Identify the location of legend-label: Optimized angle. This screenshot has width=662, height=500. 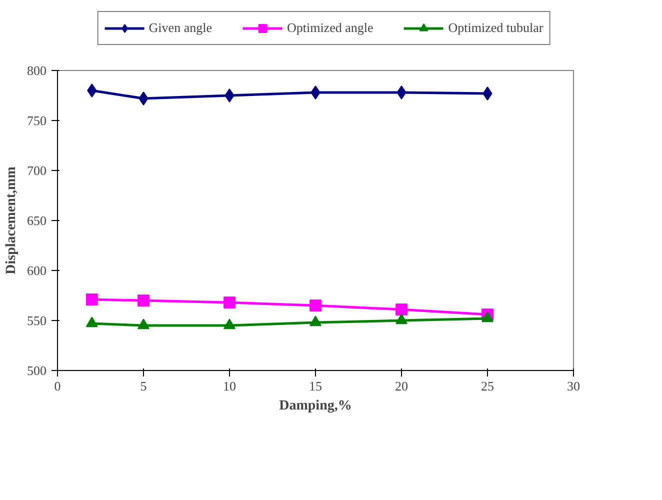
(330, 28).